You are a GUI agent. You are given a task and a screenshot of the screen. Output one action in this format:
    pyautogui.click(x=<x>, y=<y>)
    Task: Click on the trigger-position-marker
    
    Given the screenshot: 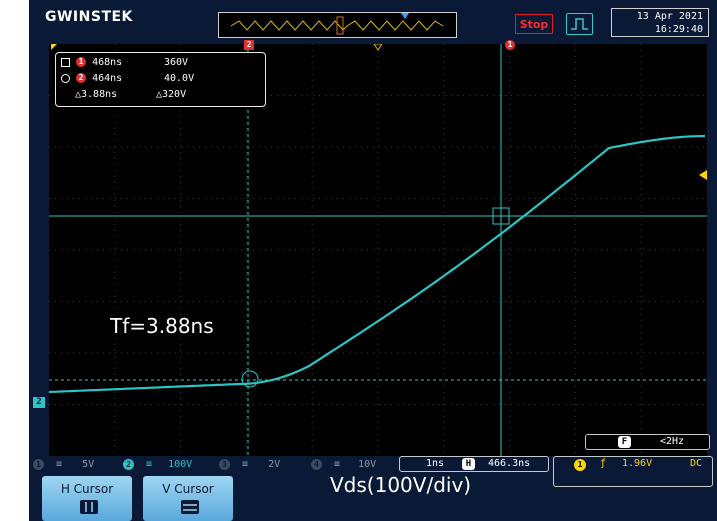 What is the action you would take?
    pyautogui.click(x=378, y=47)
    